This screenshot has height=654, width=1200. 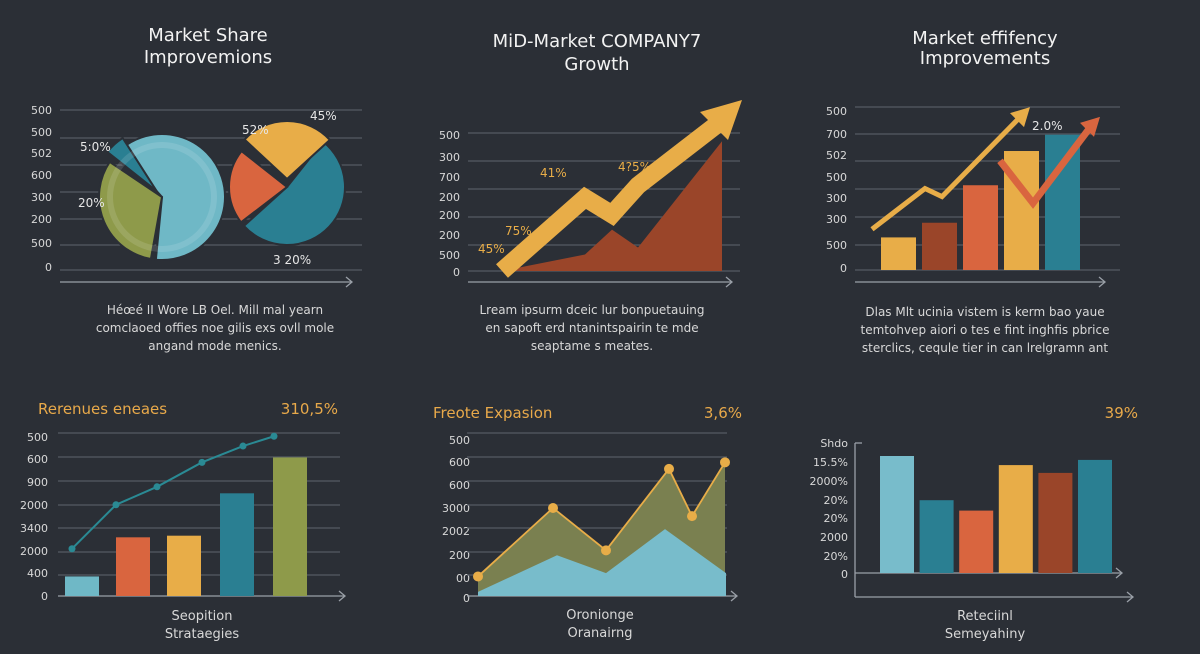 What do you see at coordinates (1047, 126) in the screenshot?
I see `data-label: 2.0%` at bounding box center [1047, 126].